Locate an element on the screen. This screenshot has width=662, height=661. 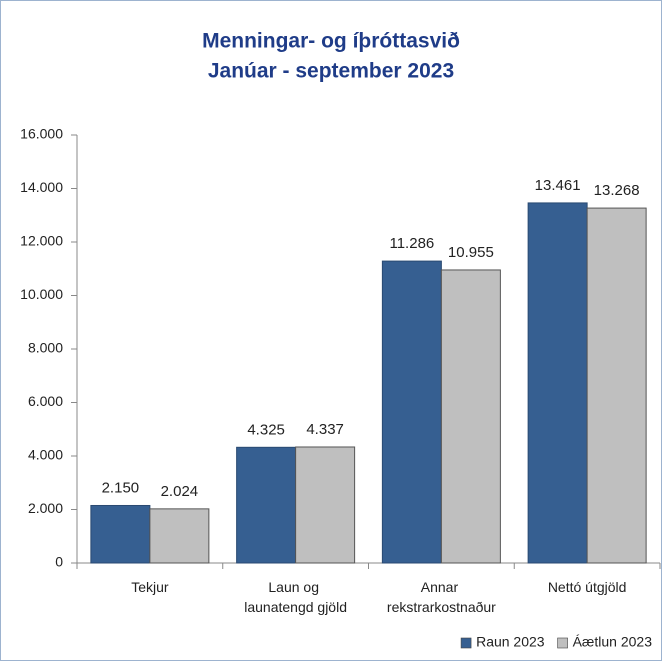
data-label: 13.461 is located at coordinates (558, 185).